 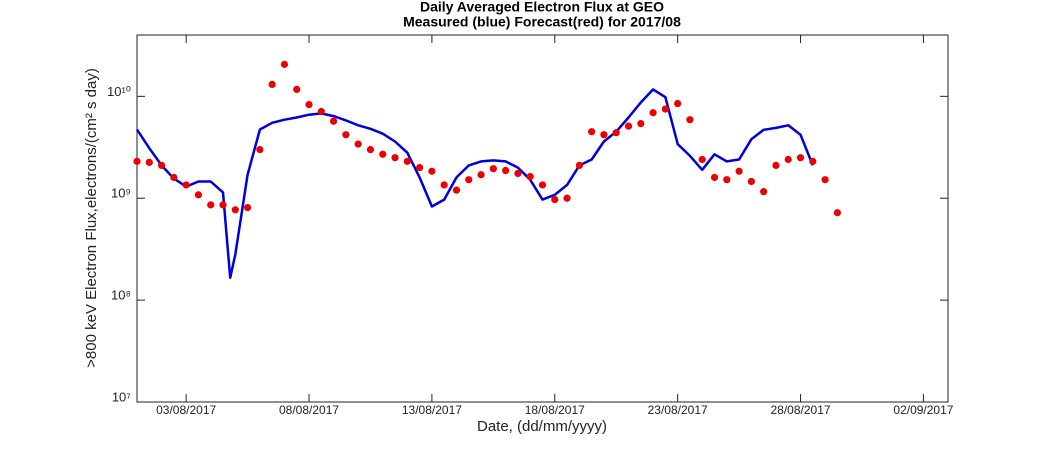 What do you see at coordinates (542, 7) in the screenshot?
I see `chart-title: Daily Averaged Electron Flux at GEO` at bounding box center [542, 7].